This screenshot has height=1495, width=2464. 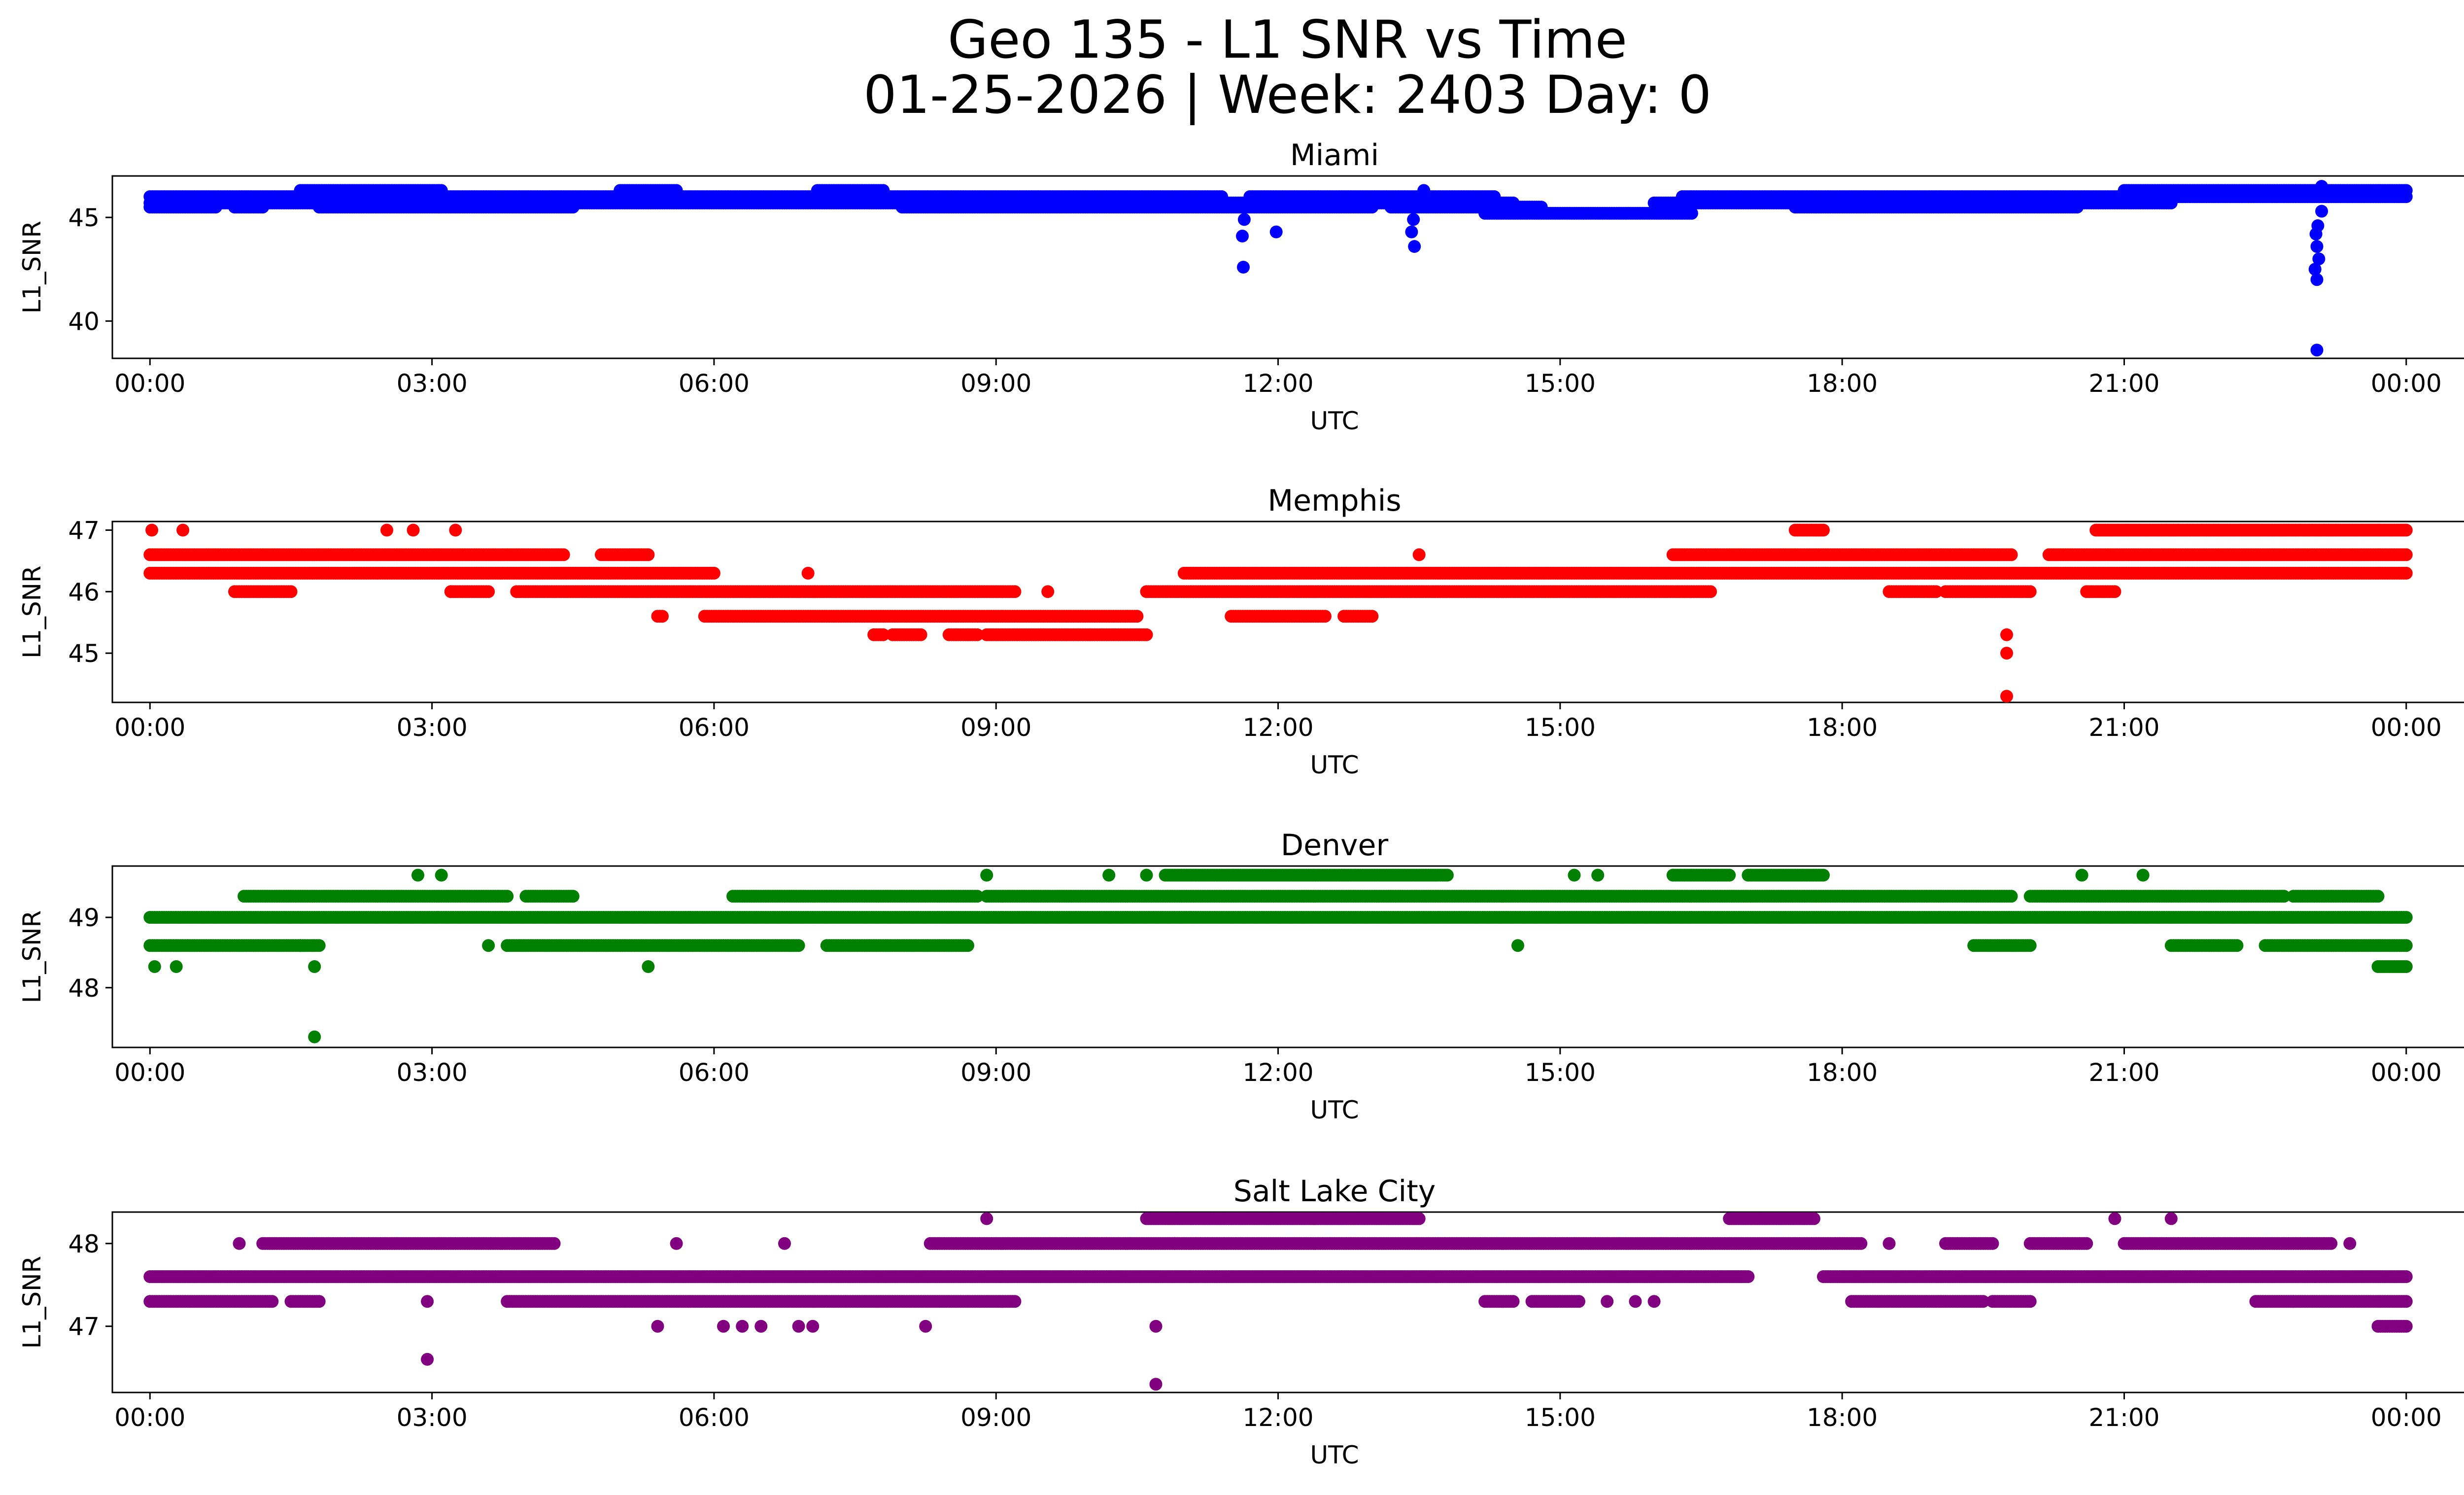 I want to click on miami-xtick-label: 09:00, so click(x=995, y=383).